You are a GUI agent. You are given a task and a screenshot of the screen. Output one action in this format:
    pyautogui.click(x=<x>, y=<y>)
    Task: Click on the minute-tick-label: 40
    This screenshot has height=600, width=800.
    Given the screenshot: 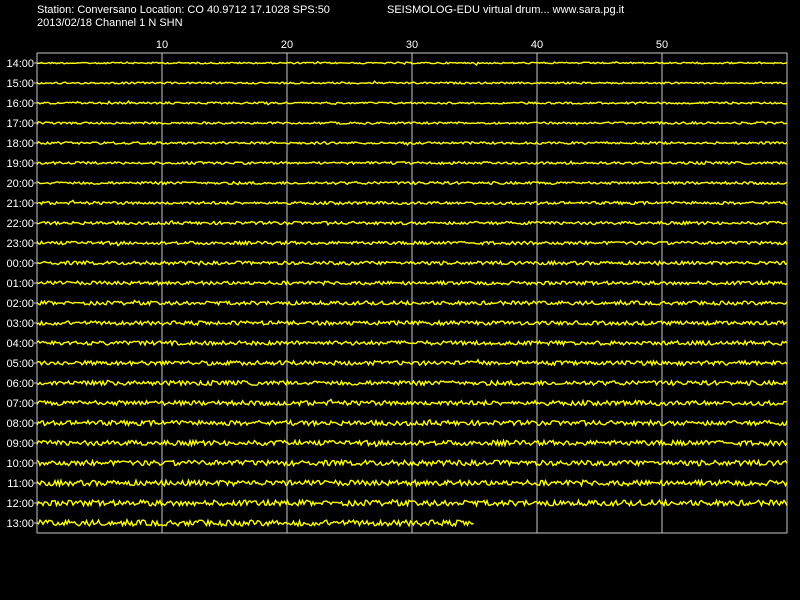 What is the action you would take?
    pyautogui.click(x=537, y=45)
    